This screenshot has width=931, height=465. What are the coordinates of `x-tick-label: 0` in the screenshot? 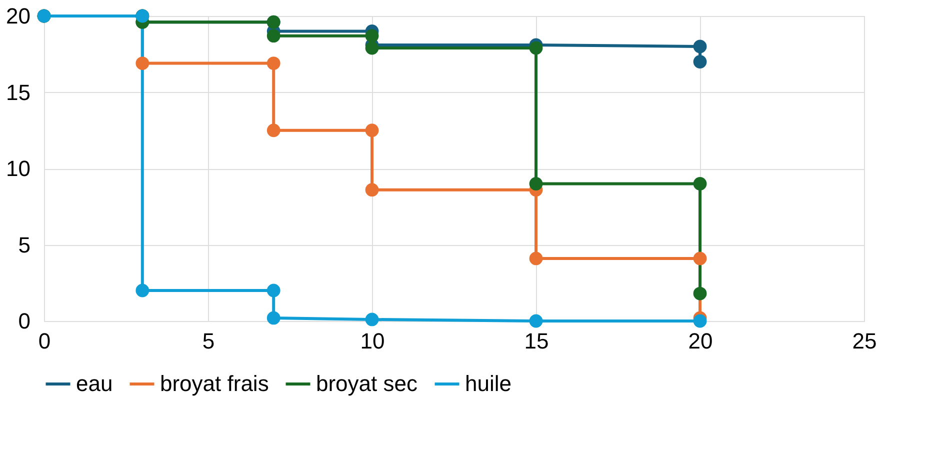 It's located at (44, 341).